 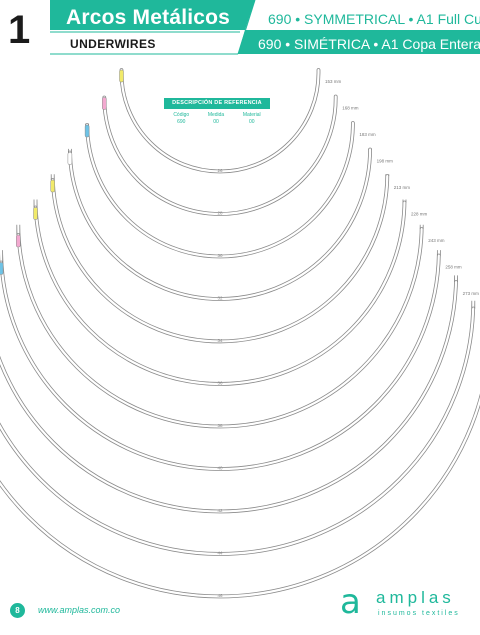 I want to click on underwire-length-label: 153 mm, so click(x=333, y=81).